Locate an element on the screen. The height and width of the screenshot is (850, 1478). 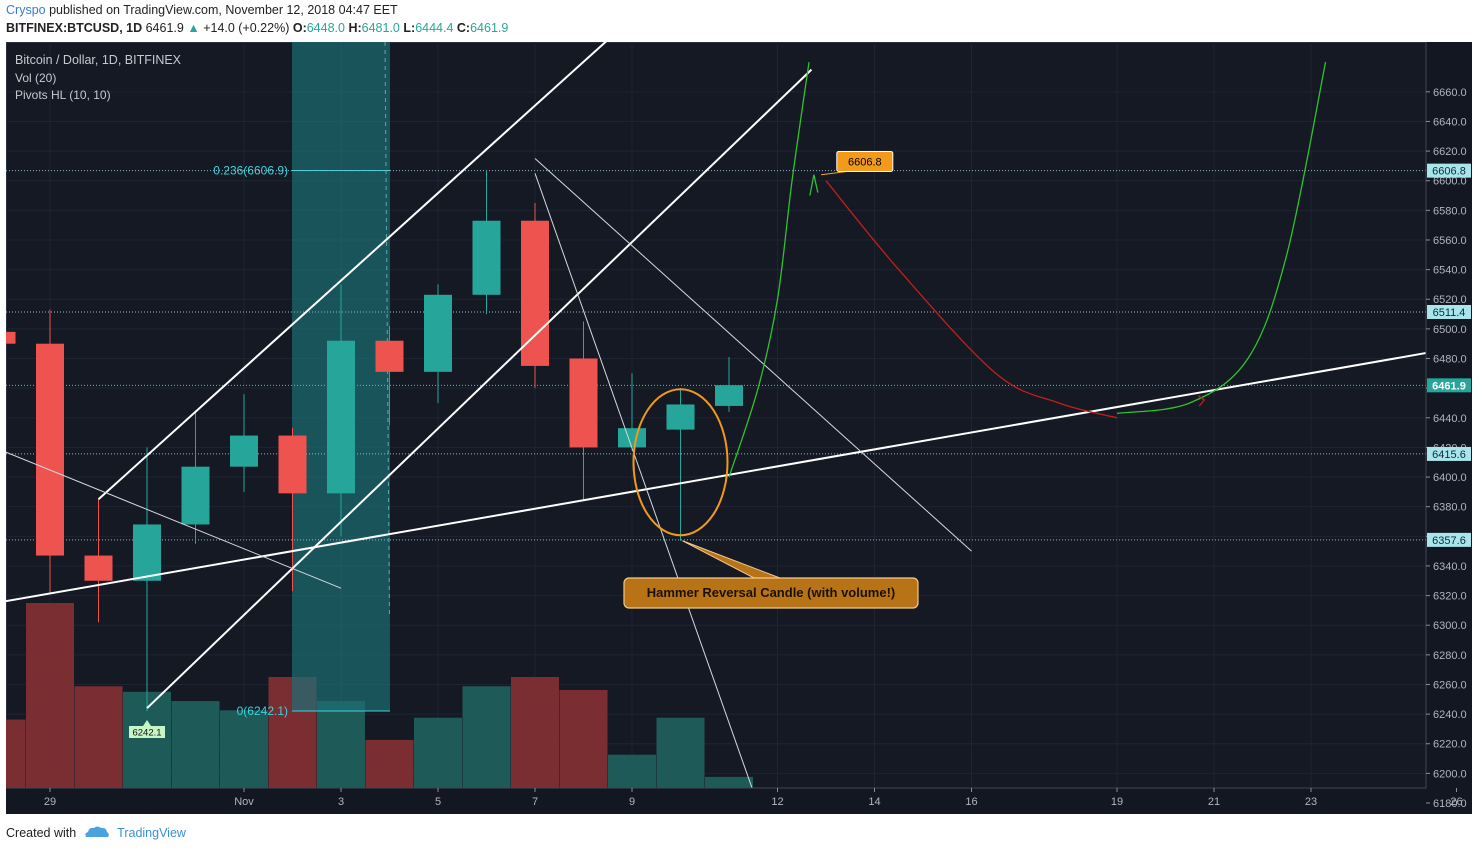
indicator-label: Pivots HL (10, 10) is located at coordinates (63, 95).